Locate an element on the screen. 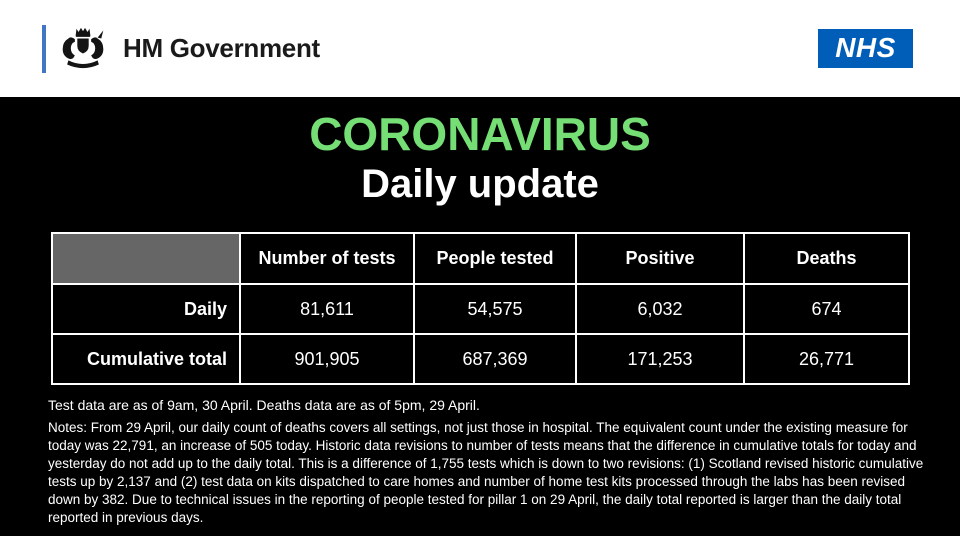  row-label-cumulative-total: Cumulative total is located at coordinates (146, 359).